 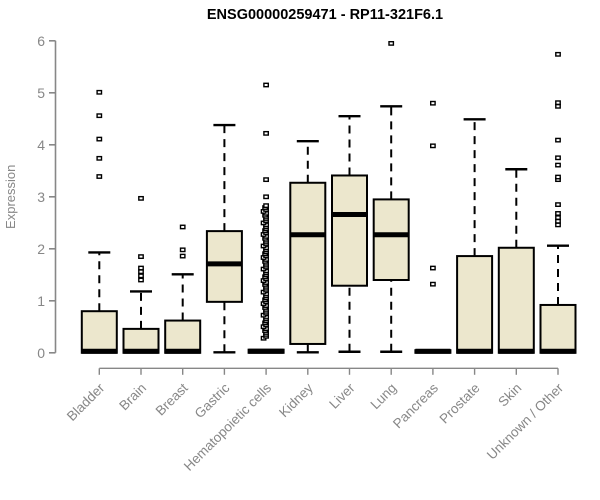 I want to click on box-liver, so click(x=349, y=230).